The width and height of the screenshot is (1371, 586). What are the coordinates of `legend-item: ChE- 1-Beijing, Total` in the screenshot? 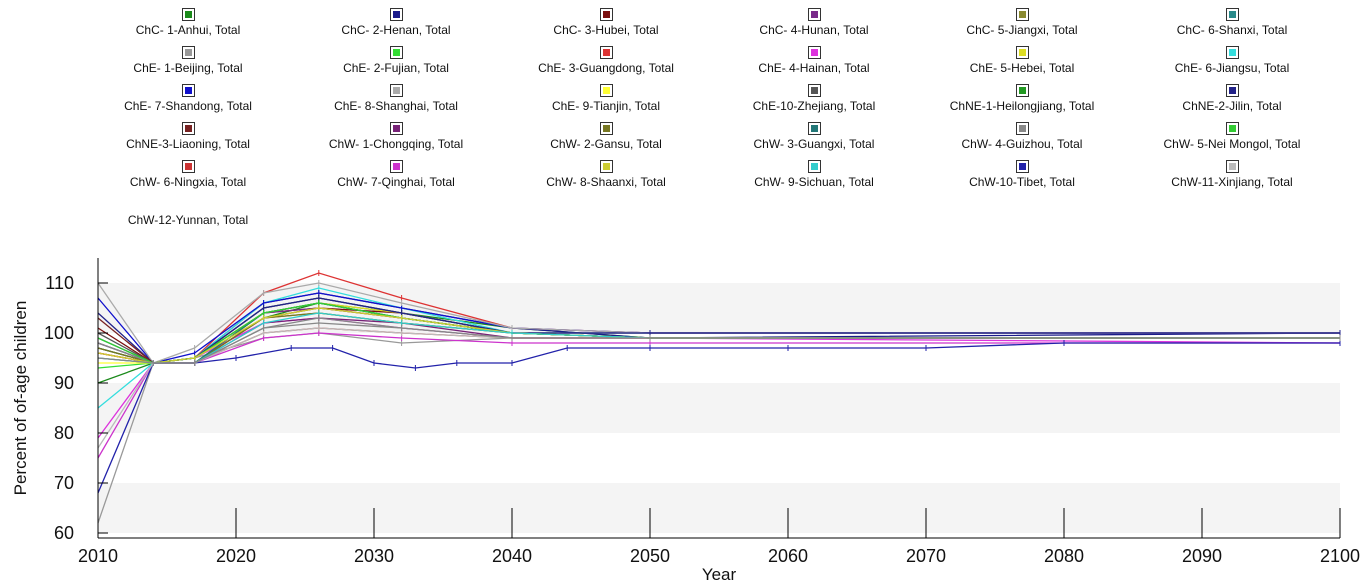 It's located at (188, 60).